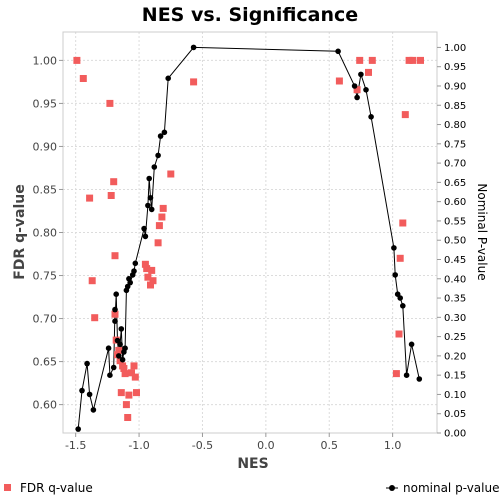 This screenshot has height=500, width=500. What do you see at coordinates (7, 487) in the screenshot?
I see `legend-fdr-marker` at bounding box center [7, 487].